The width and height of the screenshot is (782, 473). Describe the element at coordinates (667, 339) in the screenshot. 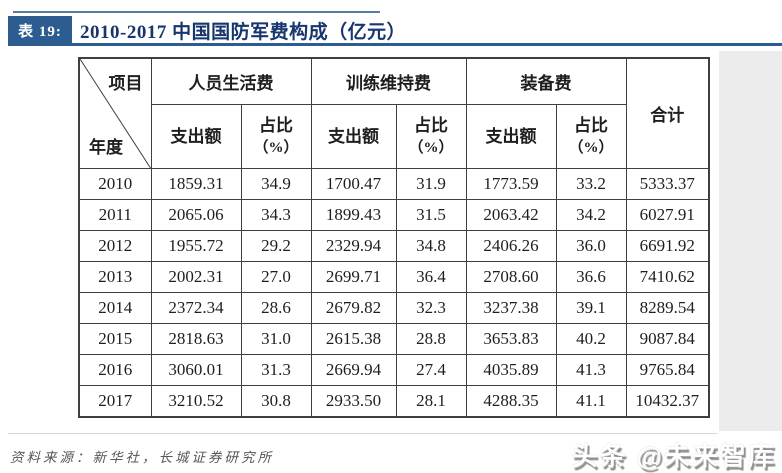

I see `value-cell: 9087.84` at that location.